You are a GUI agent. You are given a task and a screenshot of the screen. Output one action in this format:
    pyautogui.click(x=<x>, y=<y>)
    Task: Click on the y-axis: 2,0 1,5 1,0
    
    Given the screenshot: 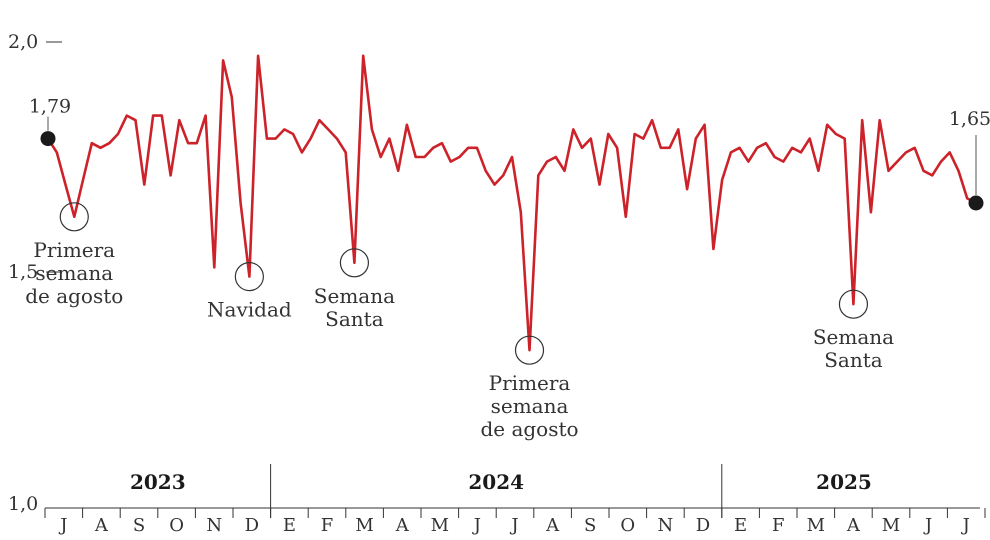 What is the action you would take?
    pyautogui.click(x=35, y=273)
    